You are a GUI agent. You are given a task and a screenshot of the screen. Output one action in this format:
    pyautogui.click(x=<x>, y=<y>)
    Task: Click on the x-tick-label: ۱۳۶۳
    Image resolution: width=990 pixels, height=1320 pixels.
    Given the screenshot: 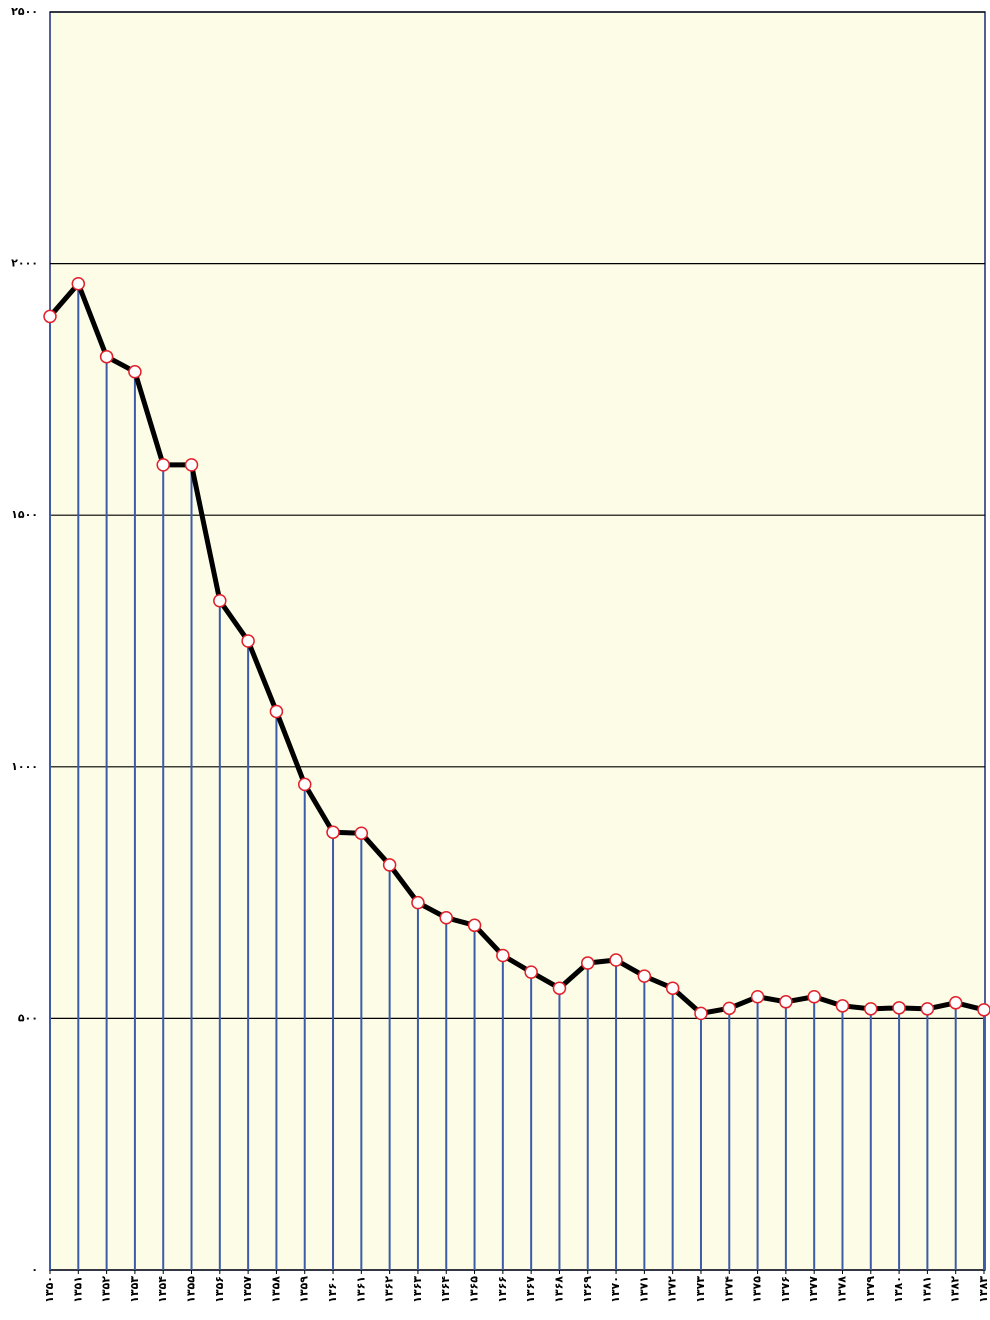 What is the action you would take?
    pyautogui.click(x=417, y=1289)
    